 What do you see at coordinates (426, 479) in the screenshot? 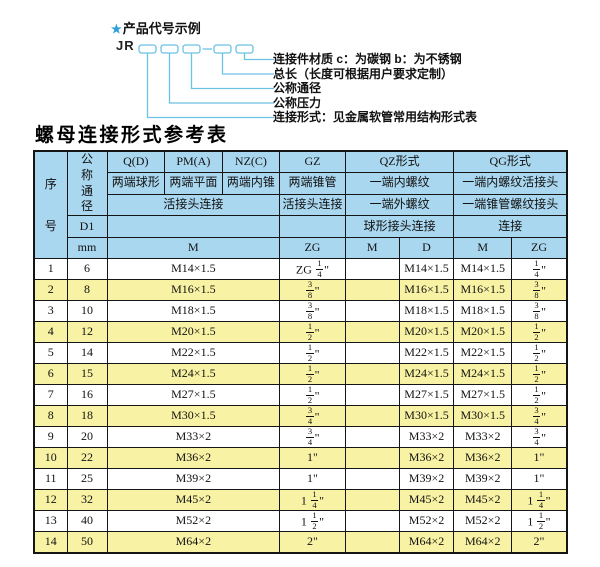
I see `cell-qz-d: M39×2` at bounding box center [426, 479].